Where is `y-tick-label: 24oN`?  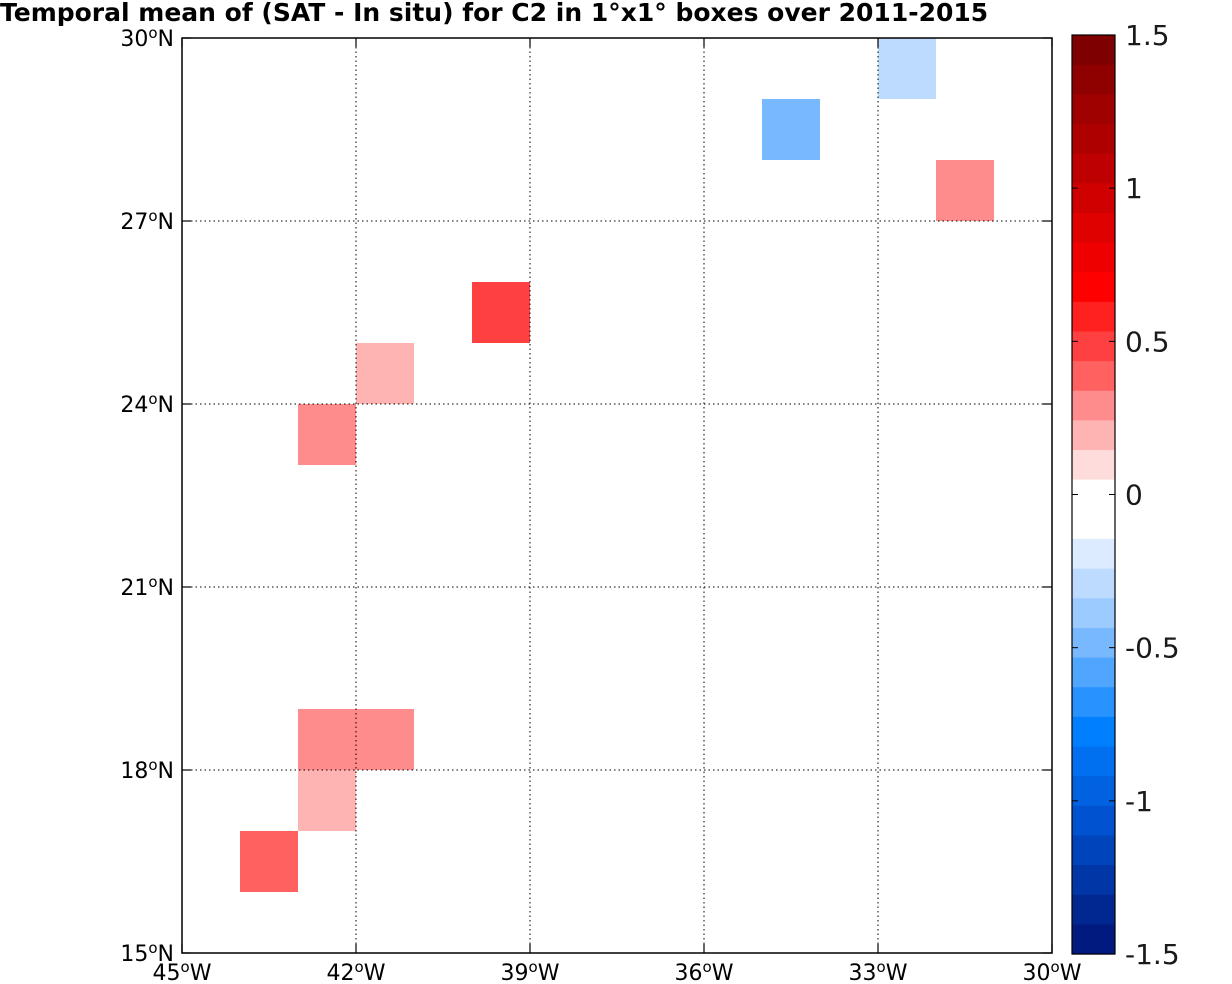 y-tick-label: 24oN is located at coordinates (147, 404).